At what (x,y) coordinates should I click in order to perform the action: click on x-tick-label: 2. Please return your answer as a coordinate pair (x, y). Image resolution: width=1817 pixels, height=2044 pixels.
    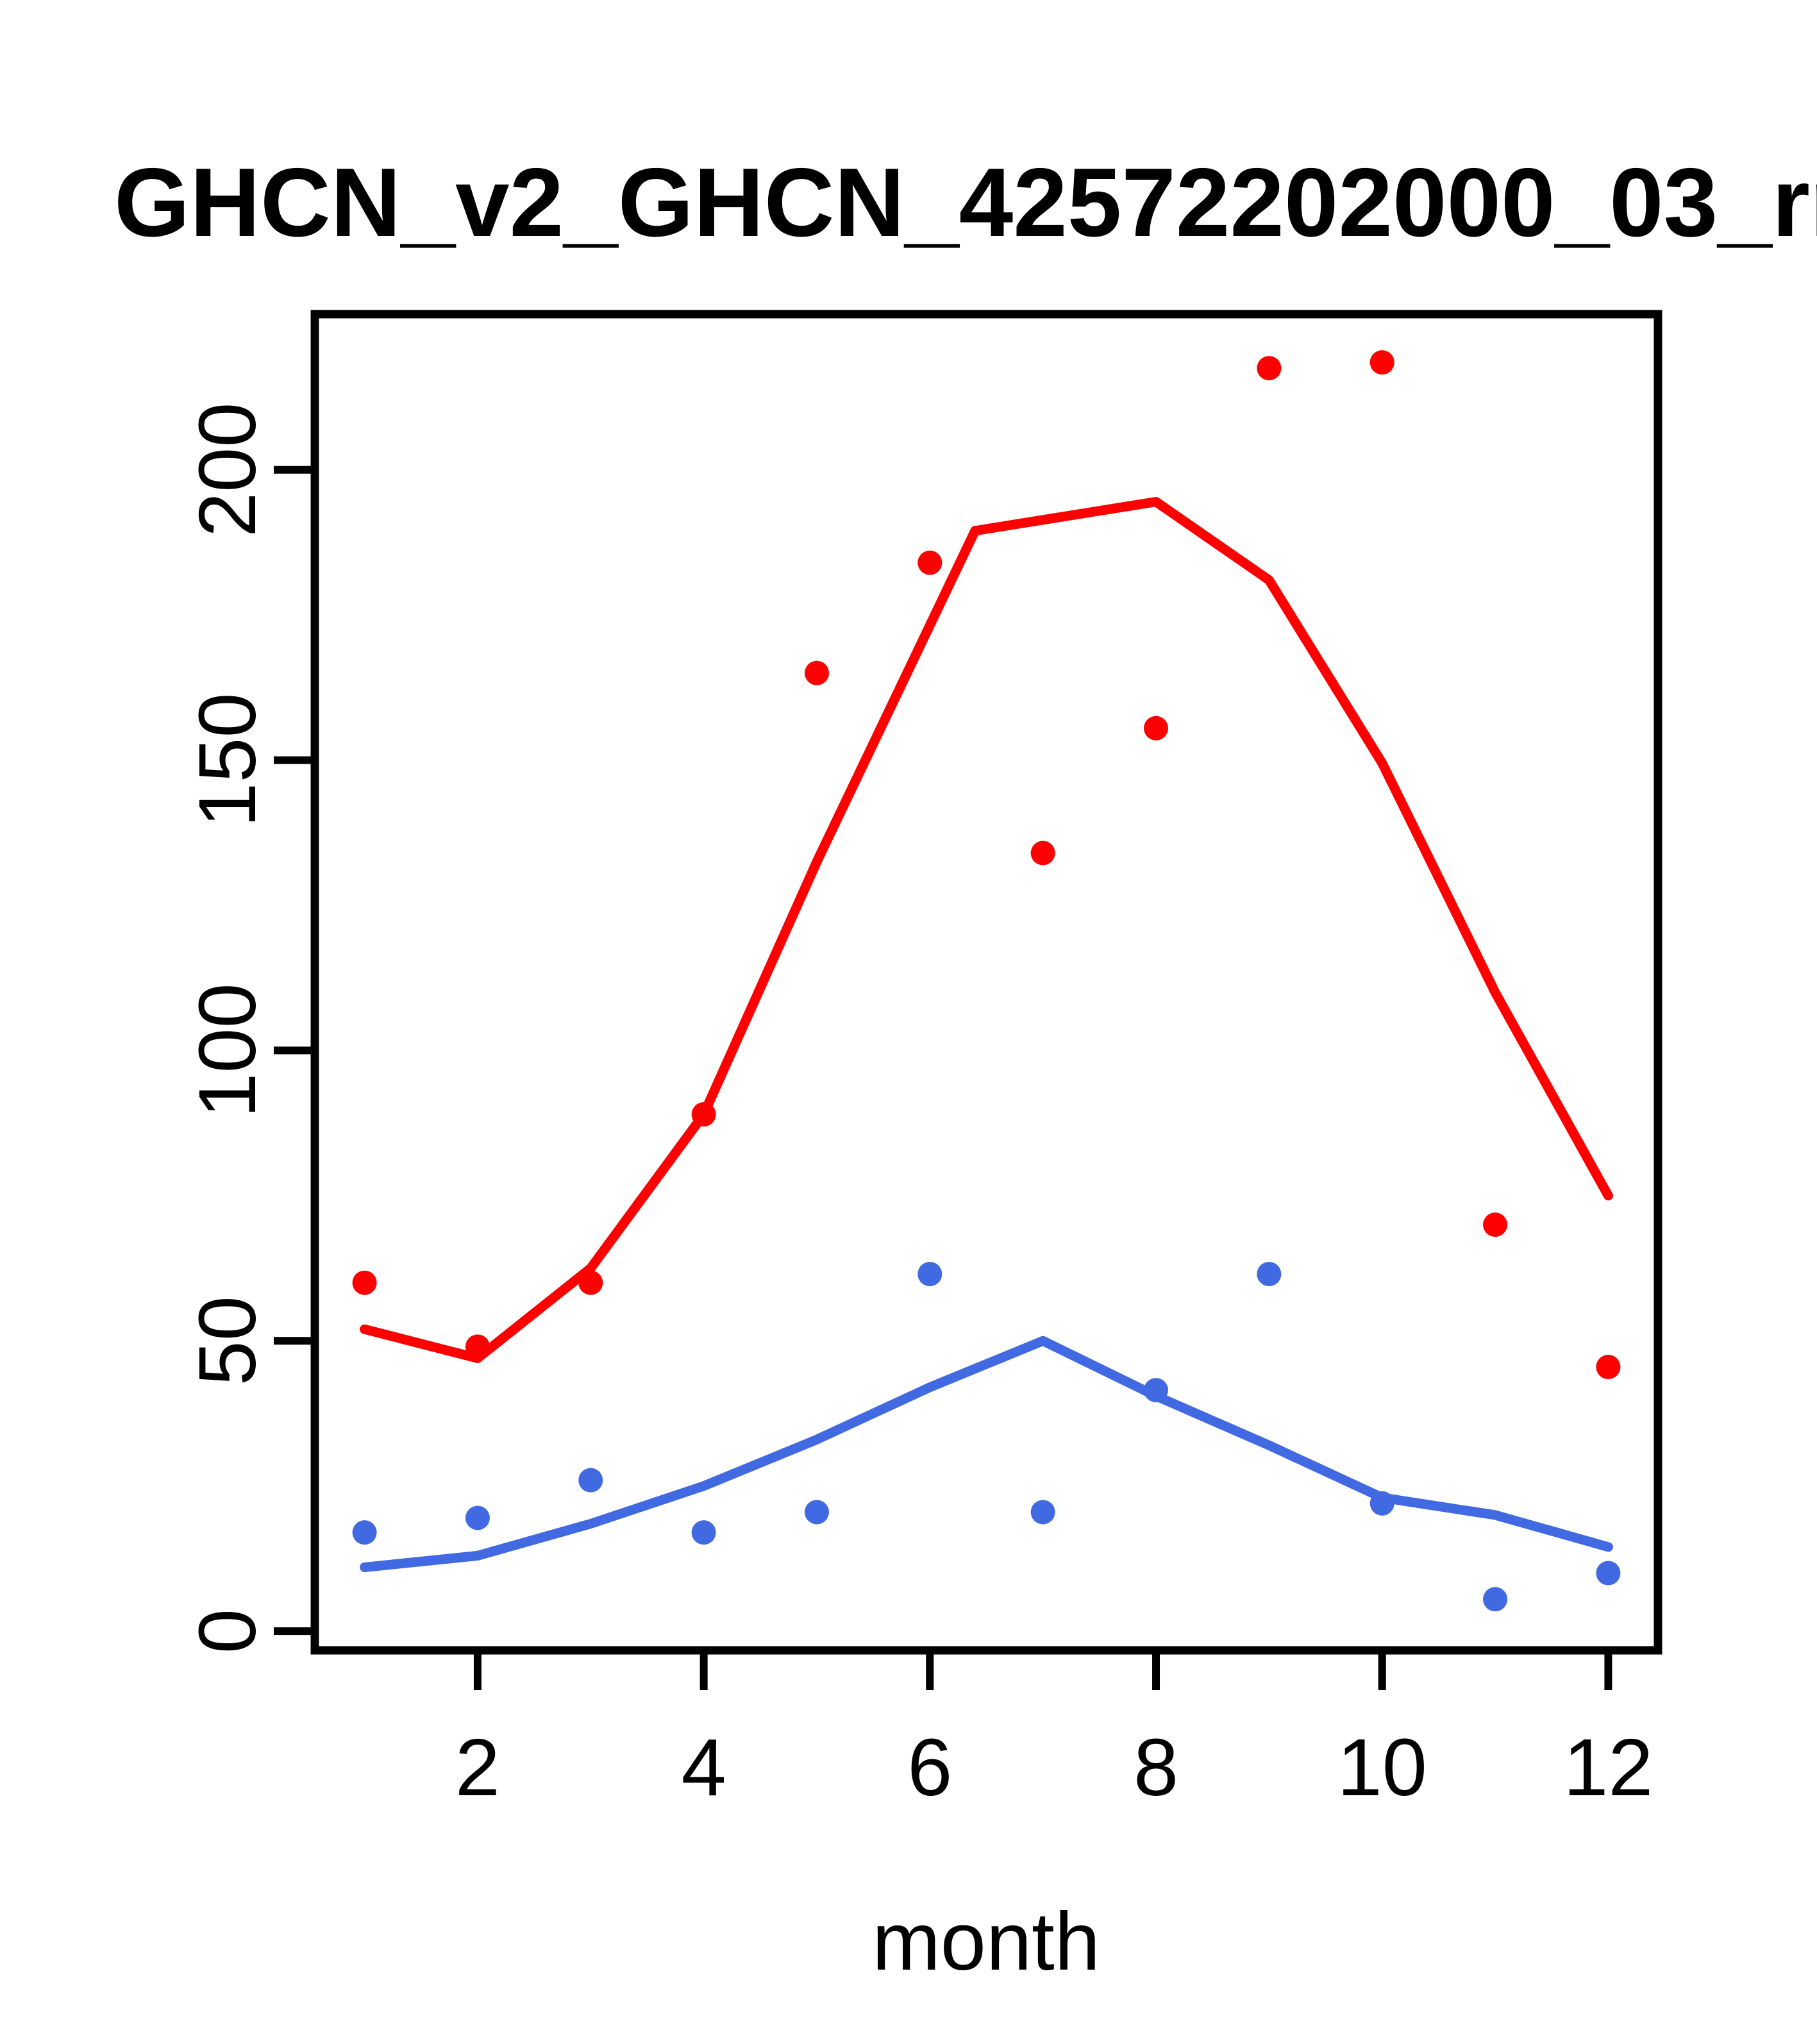
    Looking at the image, I should click on (477, 1767).